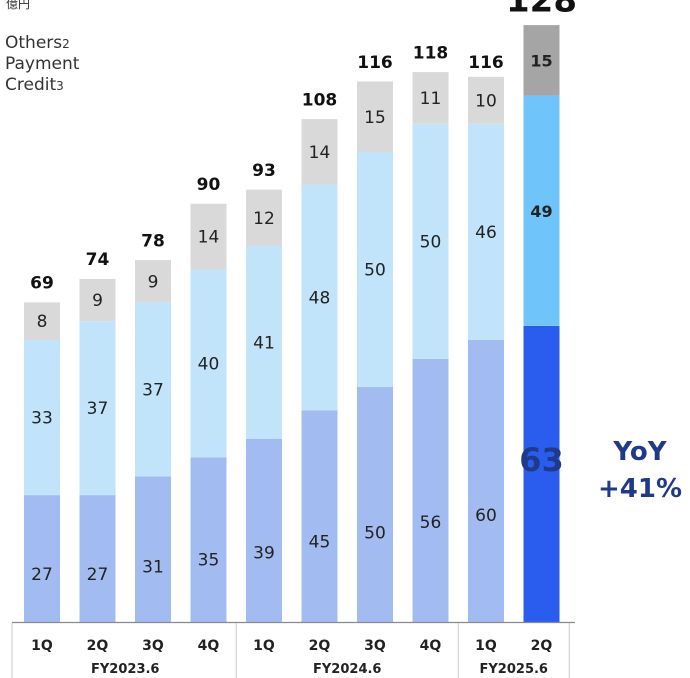  What do you see at coordinates (66, 44) in the screenshot?
I see `legend-sup-others: 2` at bounding box center [66, 44].